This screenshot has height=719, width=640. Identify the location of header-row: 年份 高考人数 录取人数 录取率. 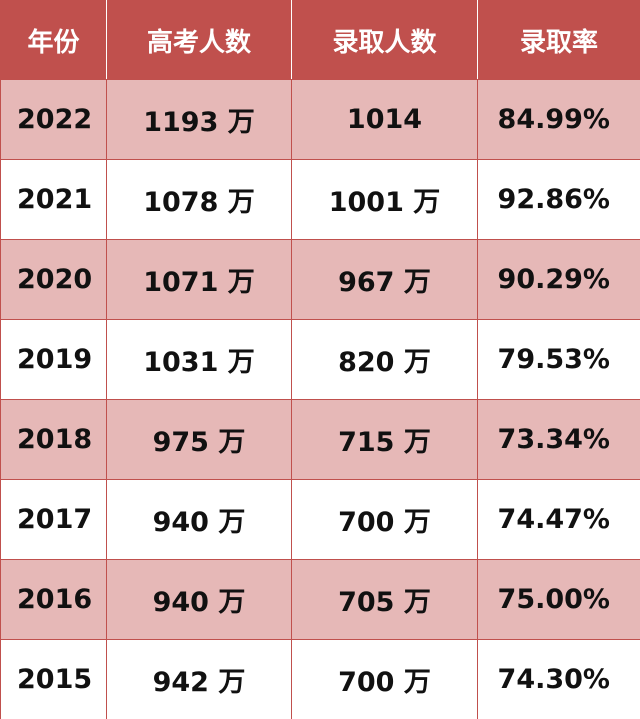
(320, 40).